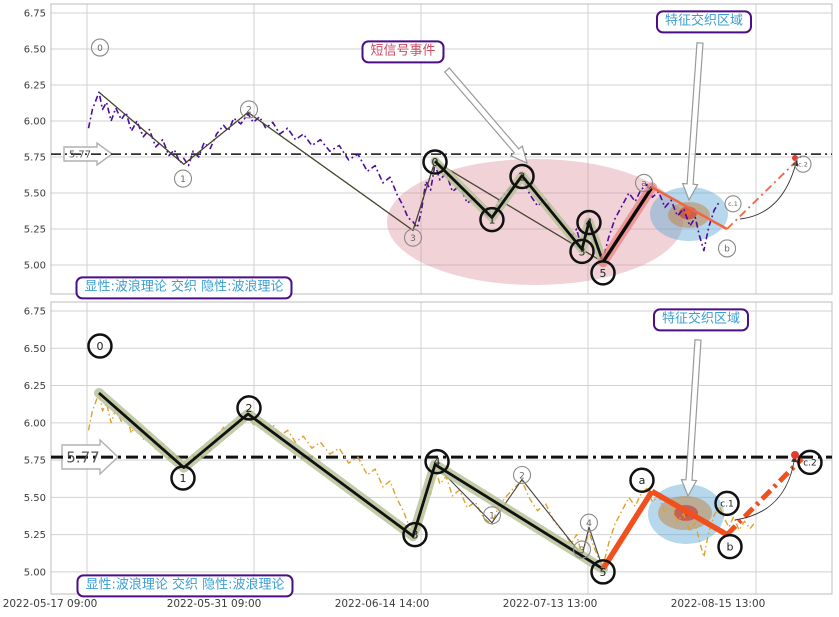 Image resolution: width=839 pixels, height=617 pixels. Describe the element at coordinates (214, 604) in the screenshot. I see `x-tick-label: 2022-05-31 09:00` at that location.